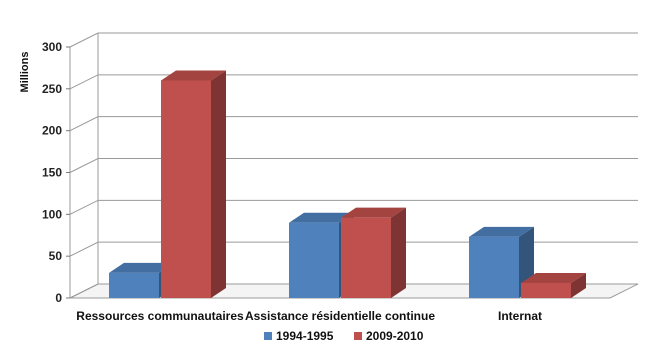 The width and height of the screenshot is (646, 344). I want to click on legend-item: 1994-1995, so click(299, 336).